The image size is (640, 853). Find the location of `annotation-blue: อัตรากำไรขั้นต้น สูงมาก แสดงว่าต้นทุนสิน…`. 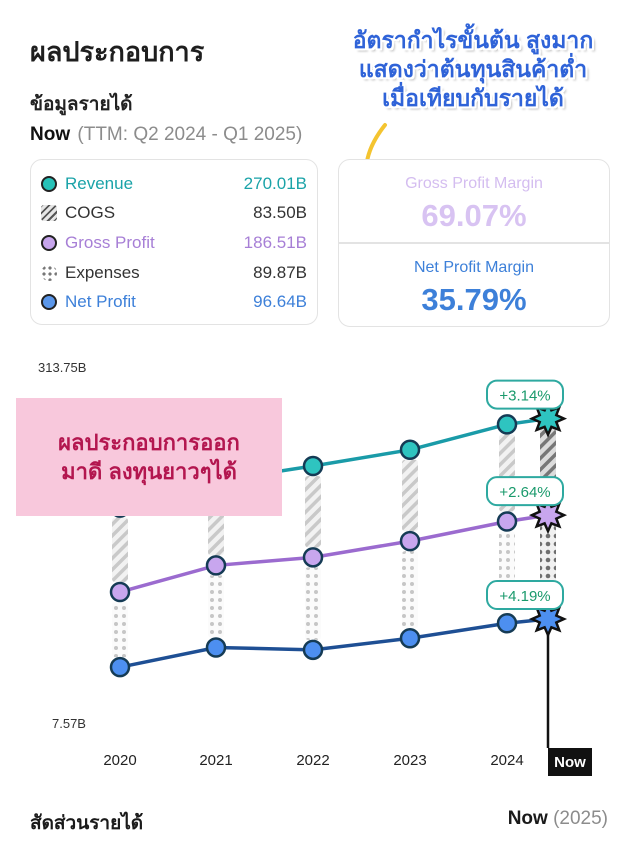

annotation-blue: อัตรากำไรขั้นต้น สูงมาก แสดงว่าต้นทุนสิน… is located at coordinates (473, 69).